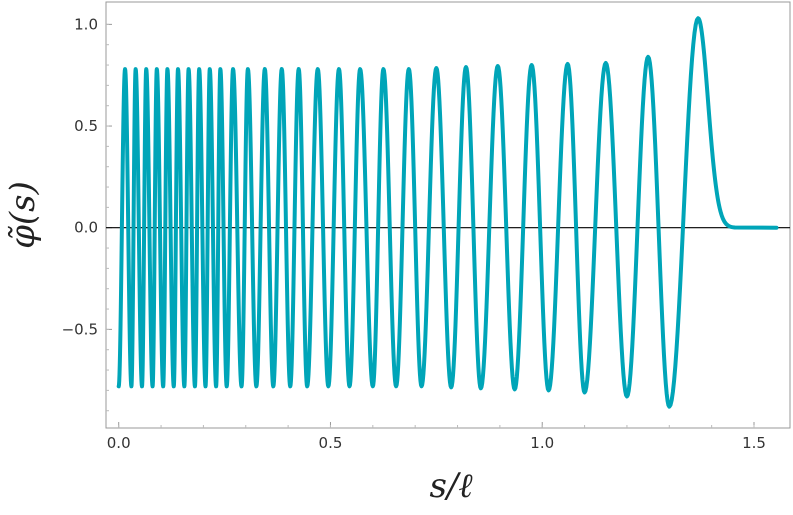  Describe the element at coordinates (23, 215) in the screenshot. I see `y-axis-title: φ̃(s)` at that location.